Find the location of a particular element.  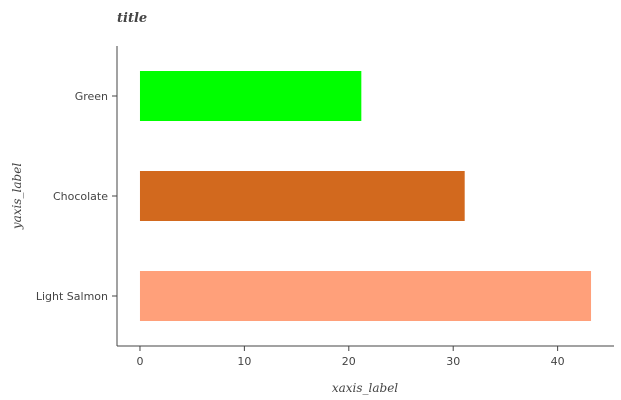

bar-green is located at coordinates (250, 96).